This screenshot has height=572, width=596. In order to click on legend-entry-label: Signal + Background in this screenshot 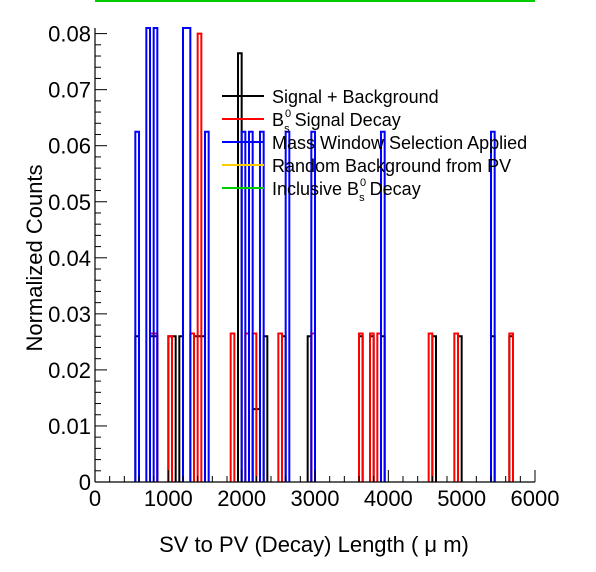, I will do `click(355, 97)`.